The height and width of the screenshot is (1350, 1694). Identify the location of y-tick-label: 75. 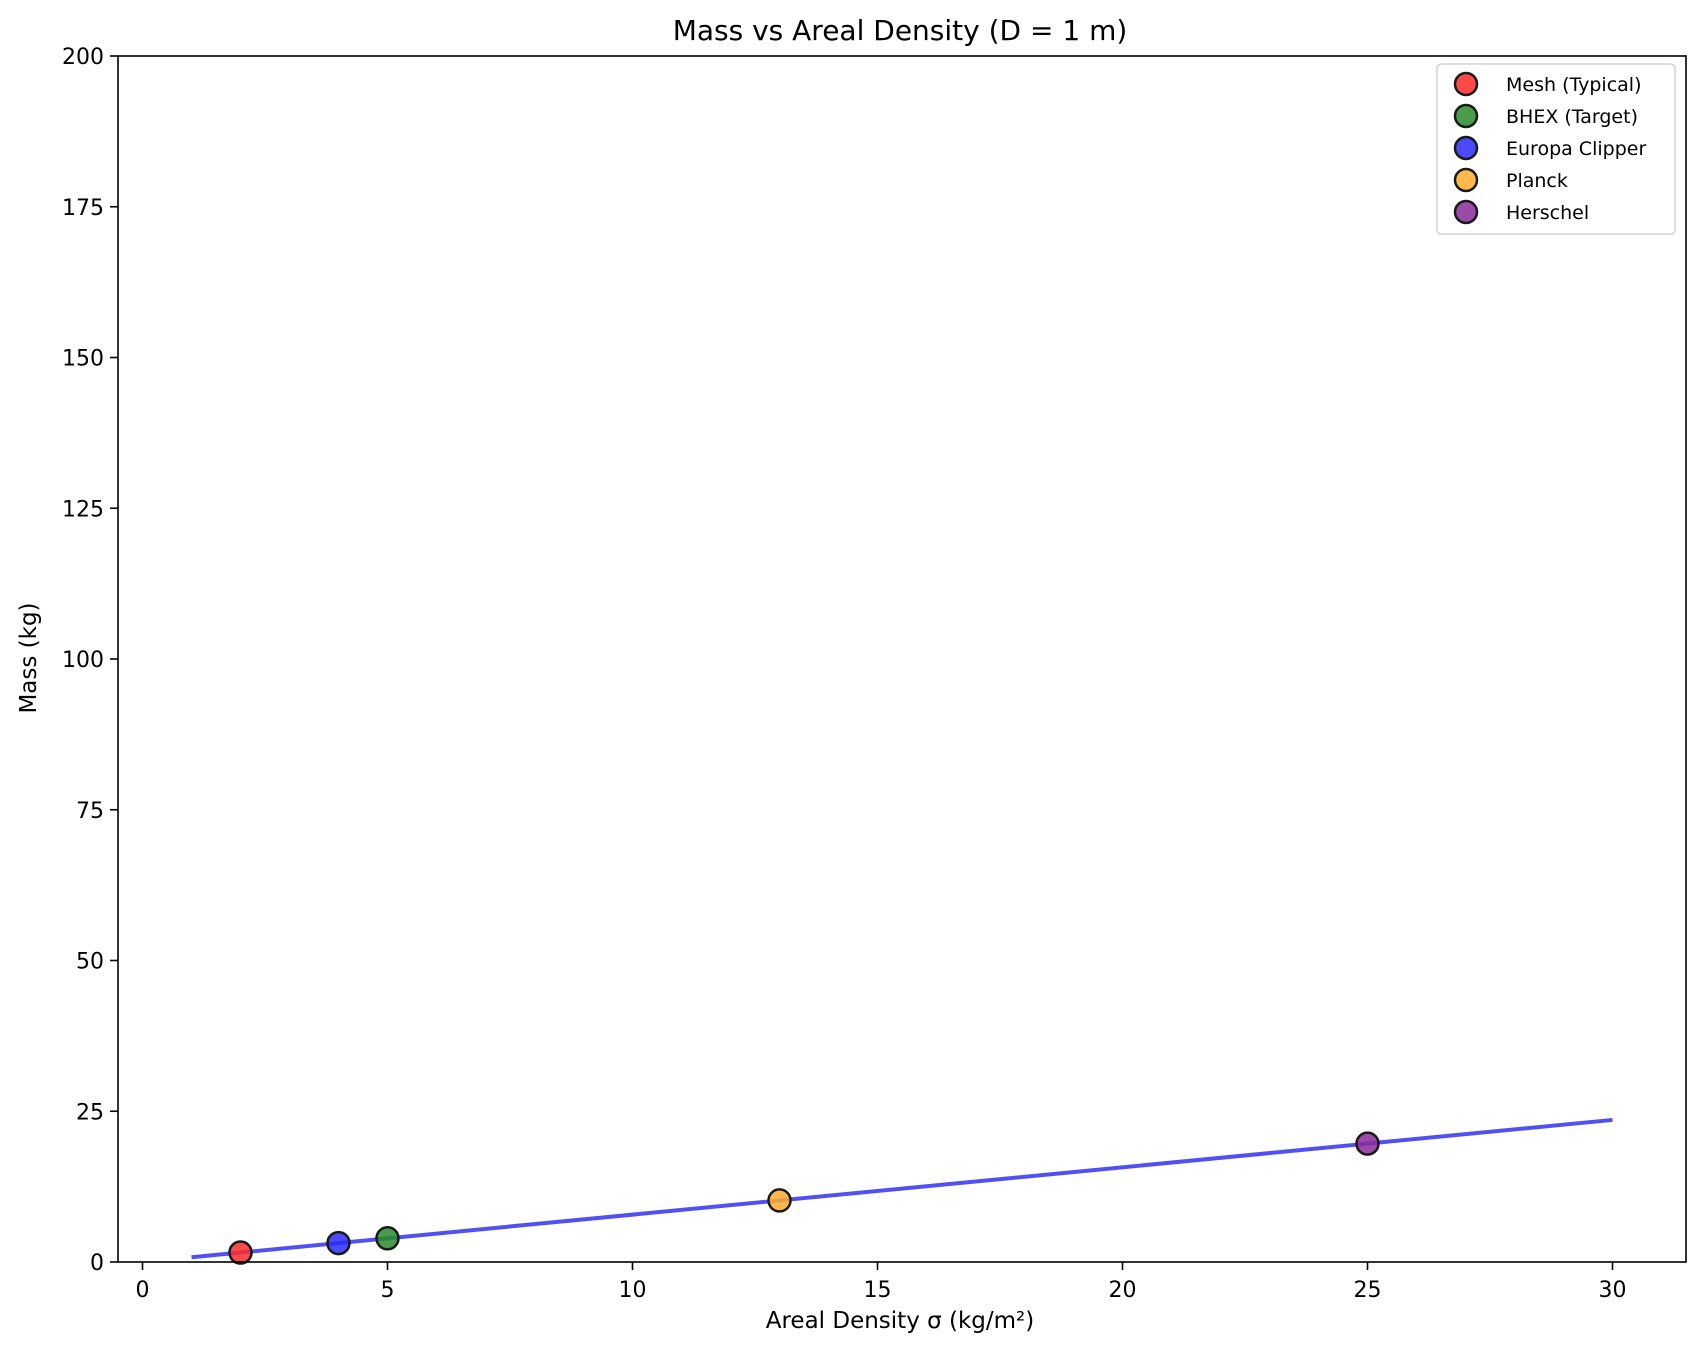
(90, 811).